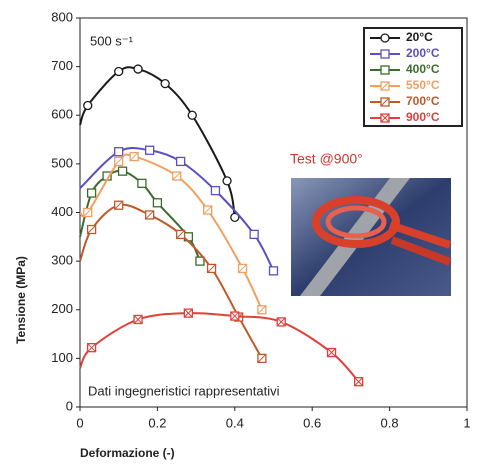  I want to click on annotation: 500 s⁻¹, so click(112, 40).